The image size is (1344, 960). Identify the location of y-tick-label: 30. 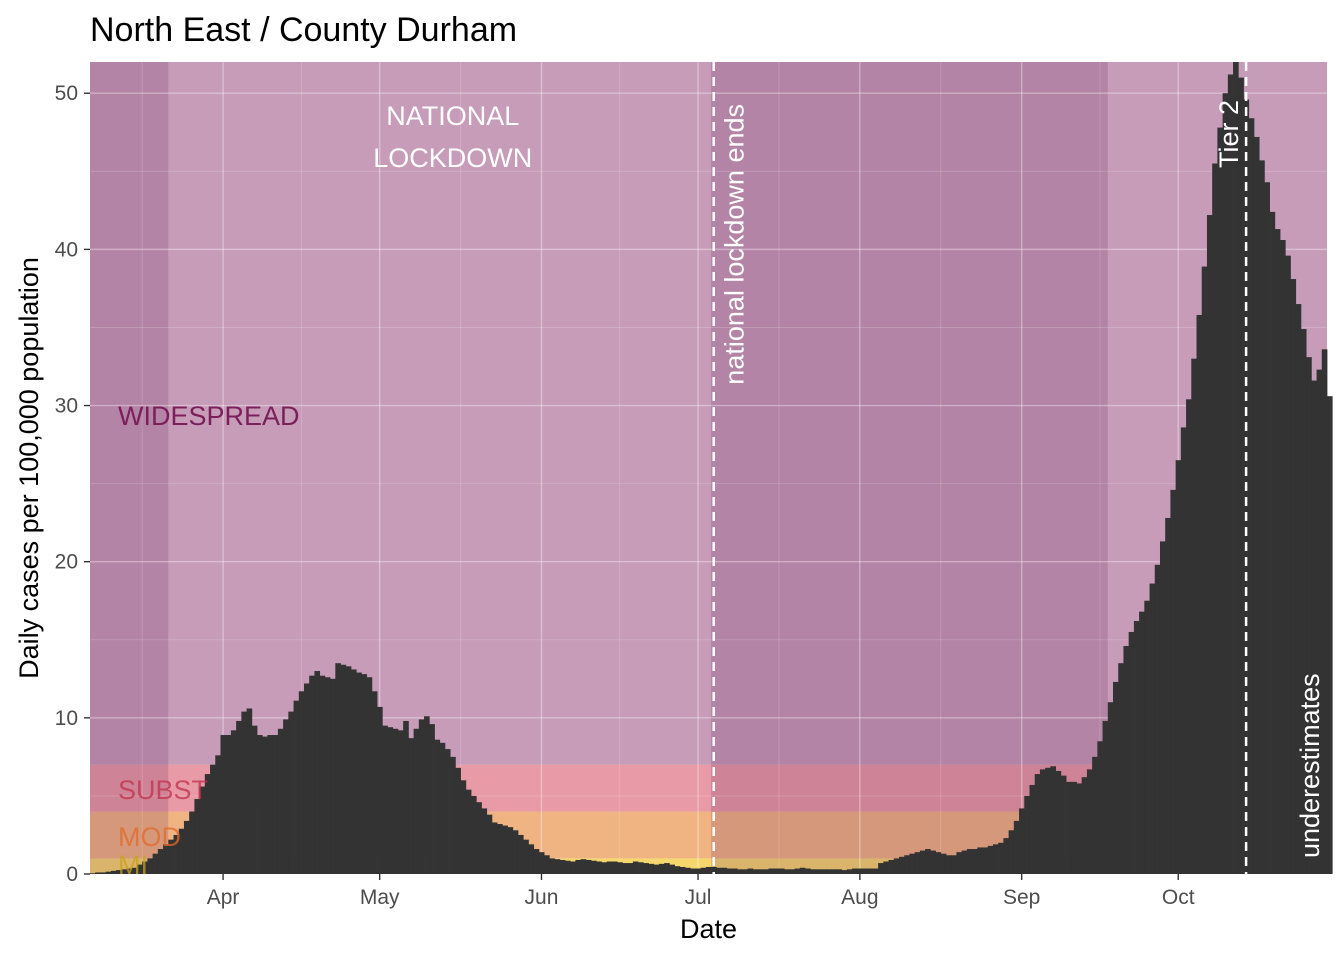
(66, 406).